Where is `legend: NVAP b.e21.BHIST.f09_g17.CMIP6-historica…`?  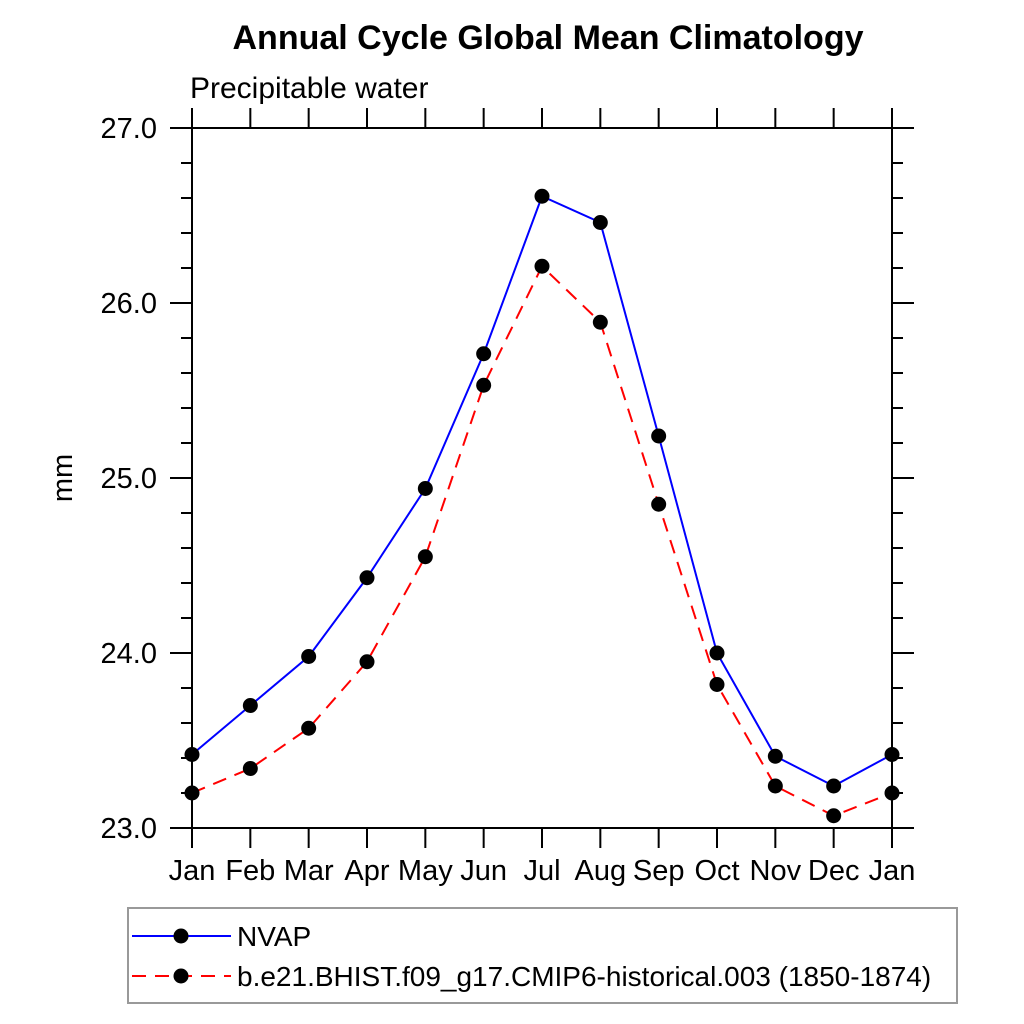 legend: NVAP b.e21.BHIST.f09_g17.CMIP6-historica… is located at coordinates (542, 955).